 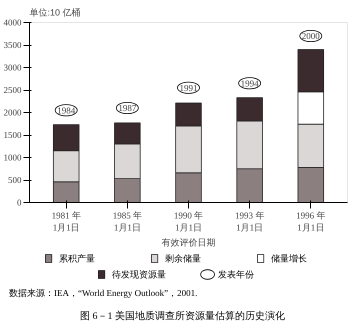 I want to click on y-tick-label: 4000, so click(x=13, y=23).